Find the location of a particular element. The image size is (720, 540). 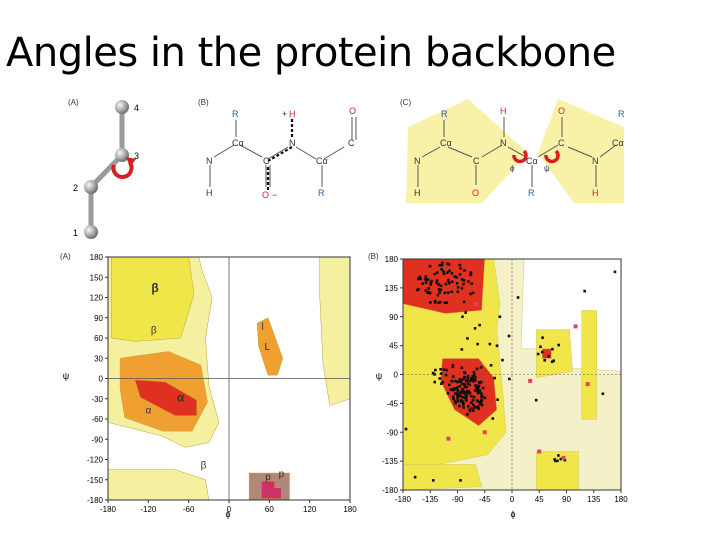

chart-b-y-tick-label: -180 is located at coordinates (390, 490).